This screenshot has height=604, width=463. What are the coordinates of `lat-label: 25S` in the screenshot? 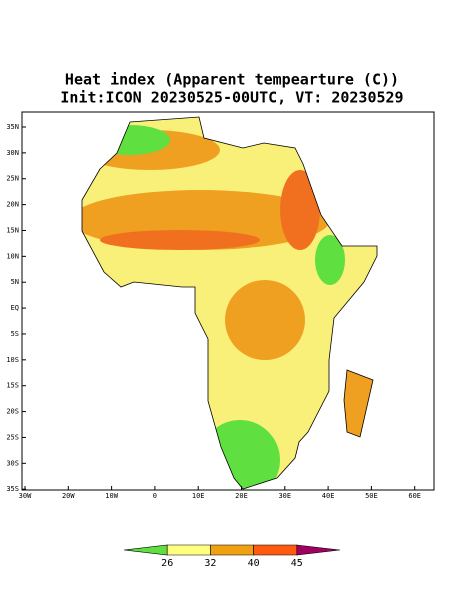 It's located at (12, 437).